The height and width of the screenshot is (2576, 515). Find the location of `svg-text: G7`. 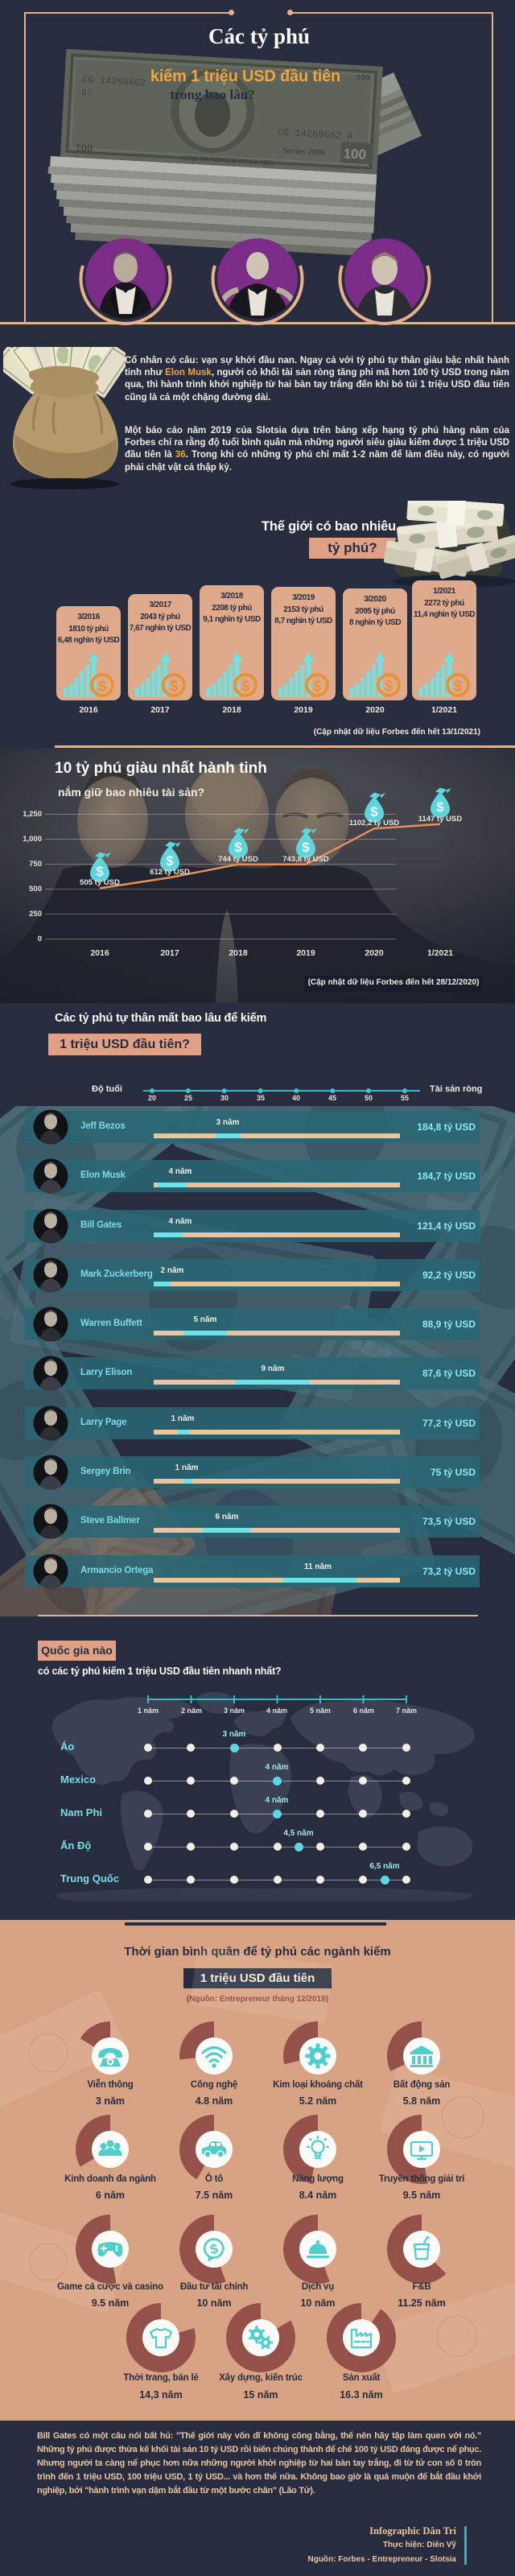

svg-text: G7 is located at coordinates (87, 94).